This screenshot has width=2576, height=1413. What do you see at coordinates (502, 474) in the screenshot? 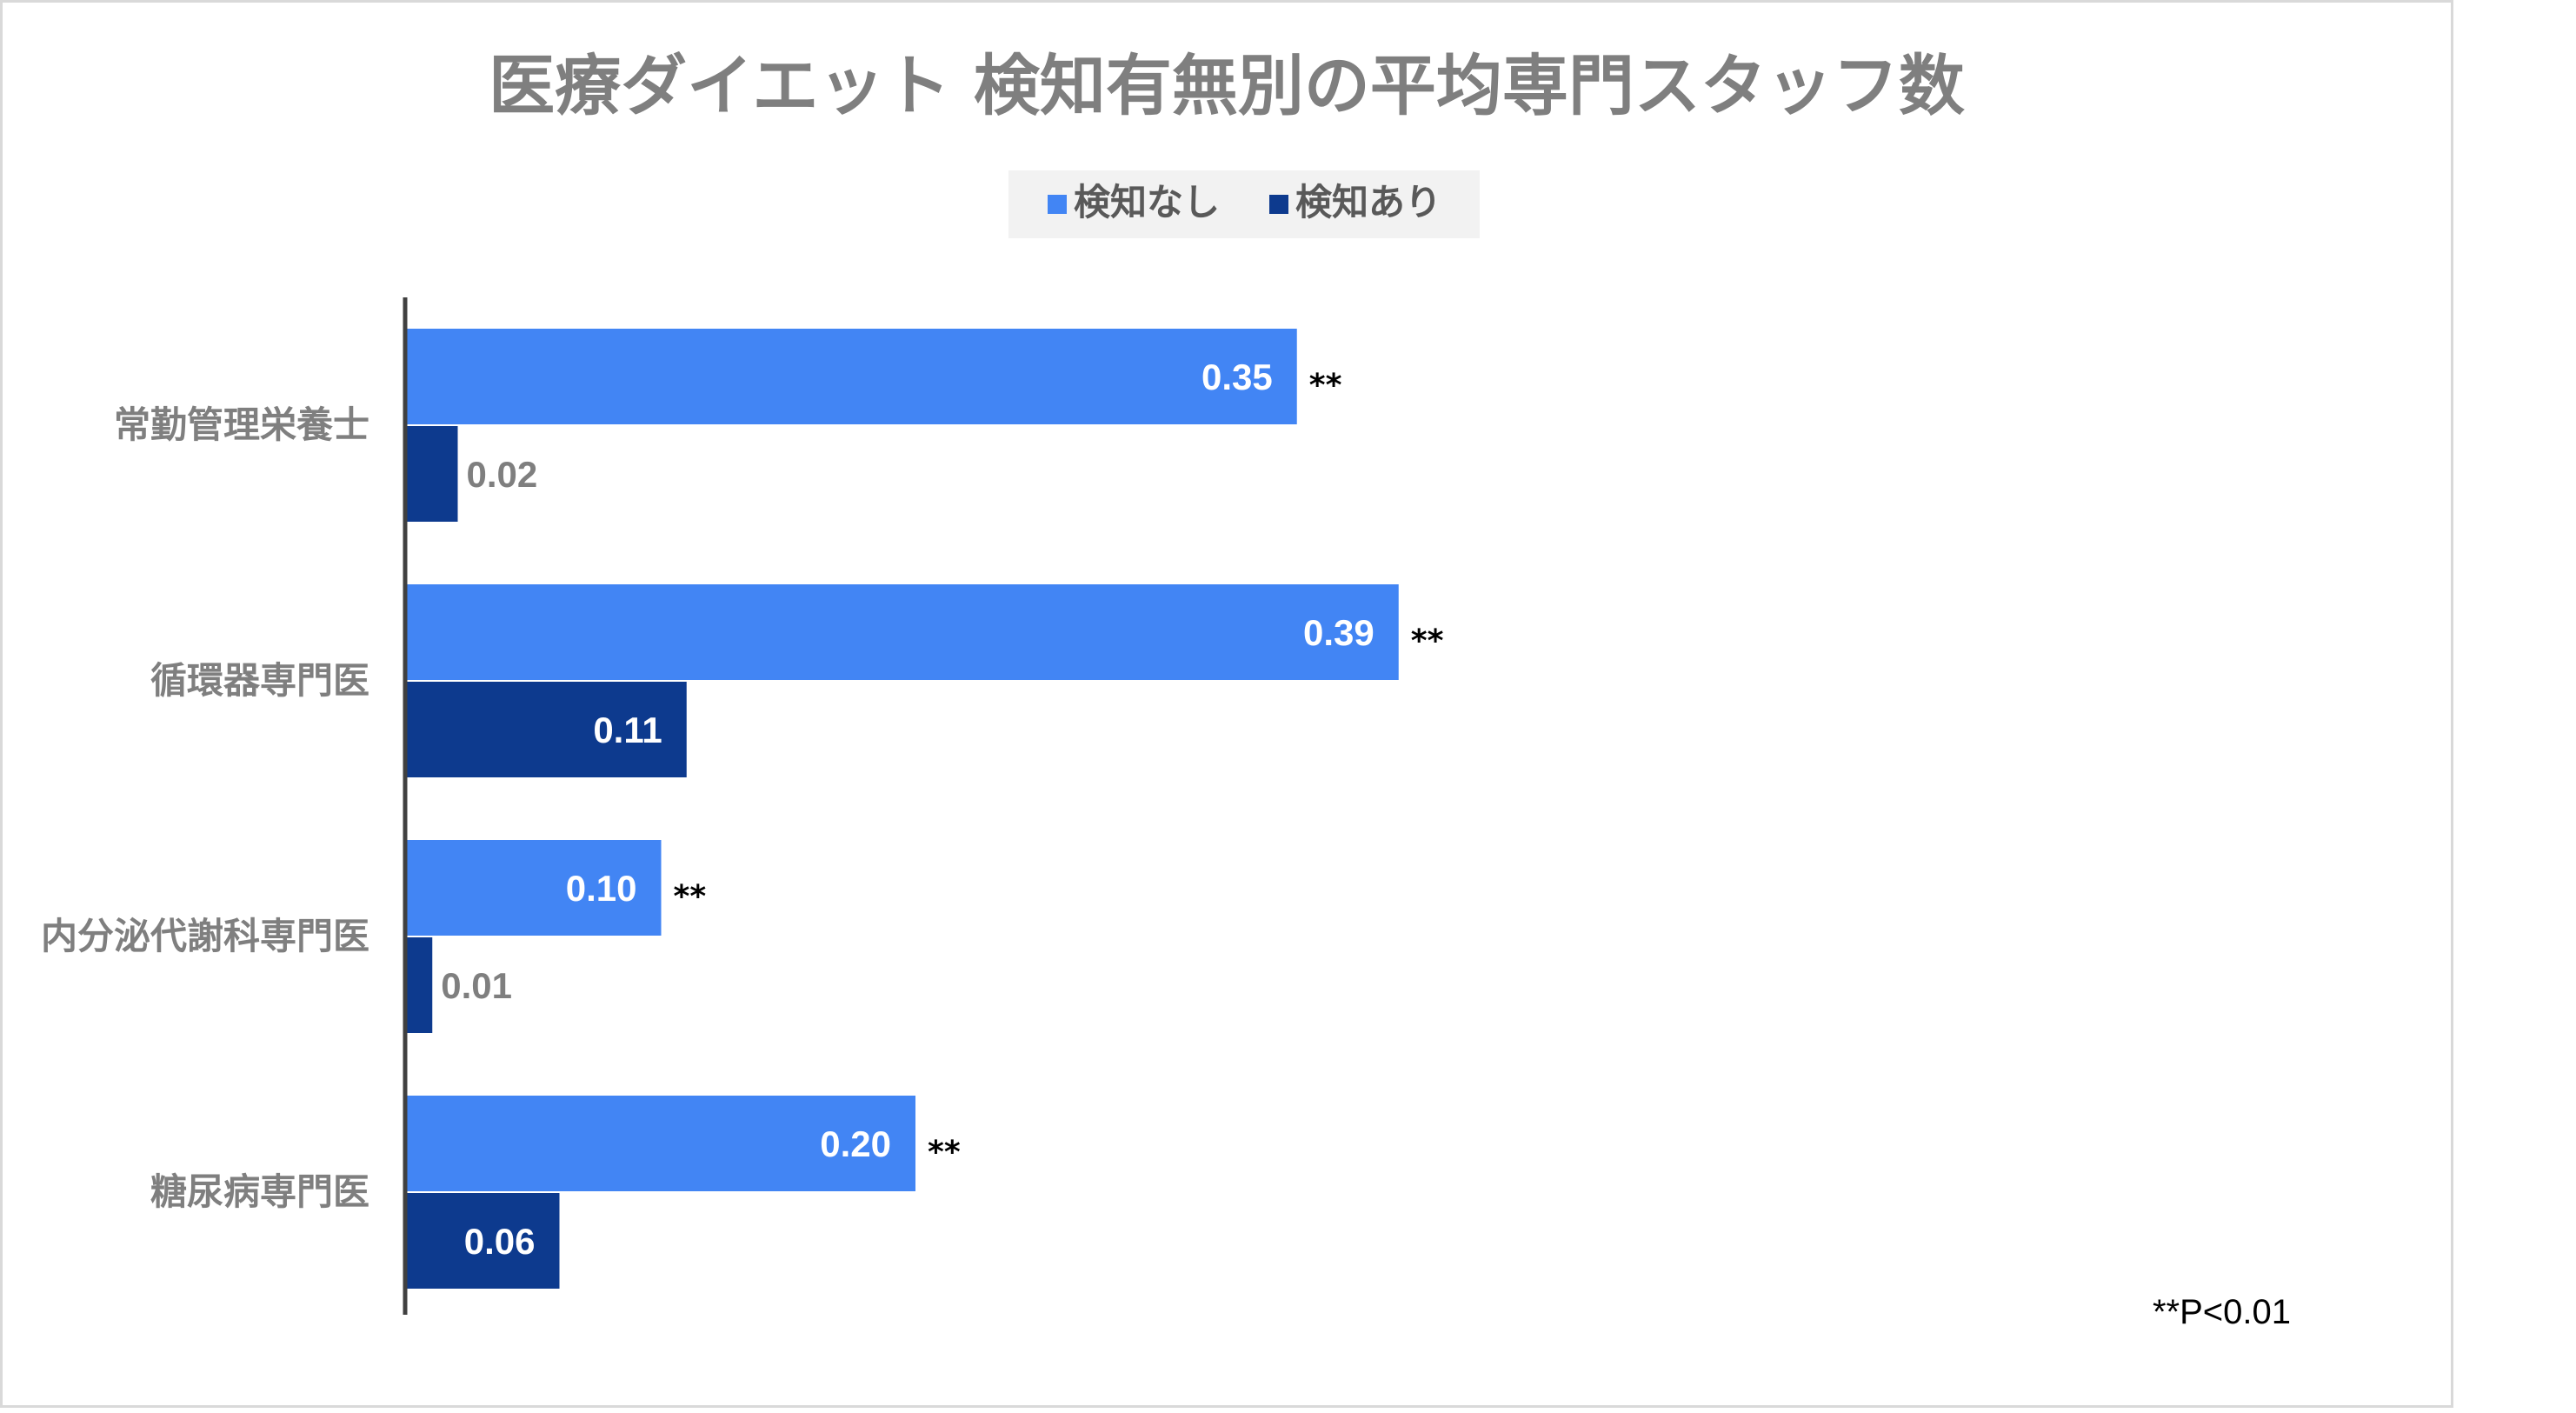
I see `data-label: 0.02` at bounding box center [502, 474].